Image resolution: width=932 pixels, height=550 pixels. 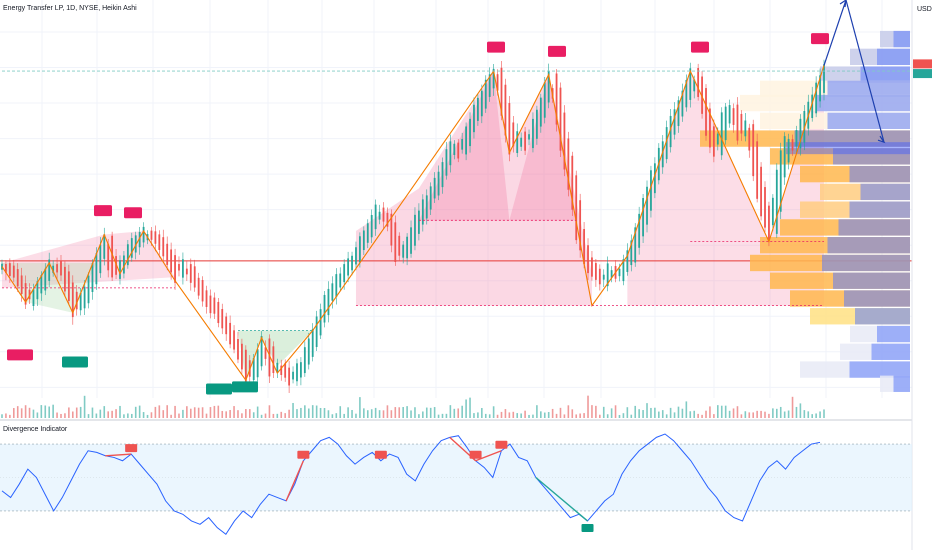 I want to click on divergence-segment, so click(x=295, y=481).